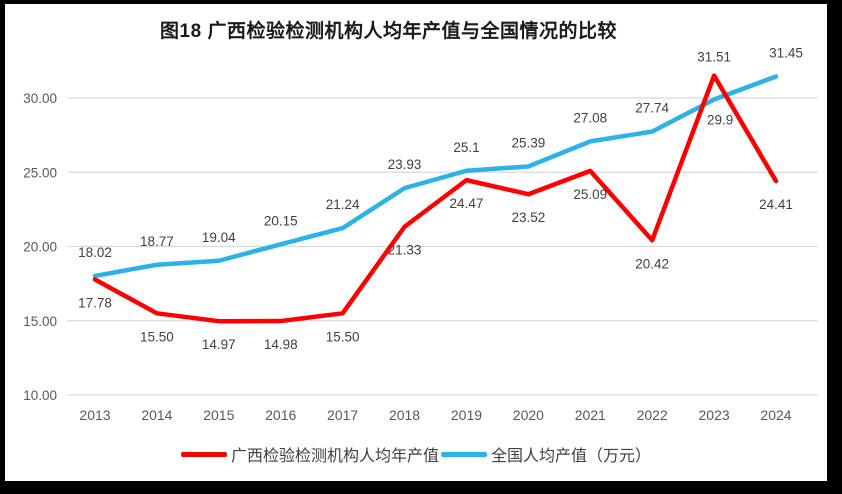 The height and width of the screenshot is (494, 842). I want to click on data-label: 19.04, so click(219, 237).